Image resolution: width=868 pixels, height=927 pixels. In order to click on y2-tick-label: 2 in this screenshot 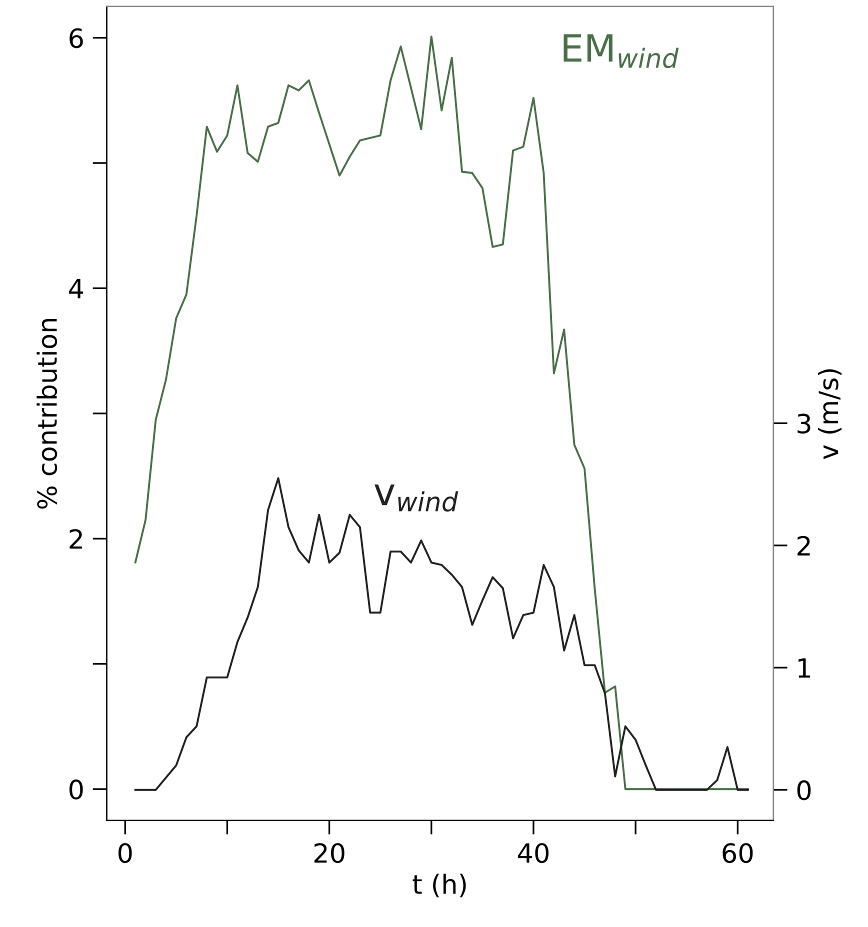, I will do `click(804, 546)`.